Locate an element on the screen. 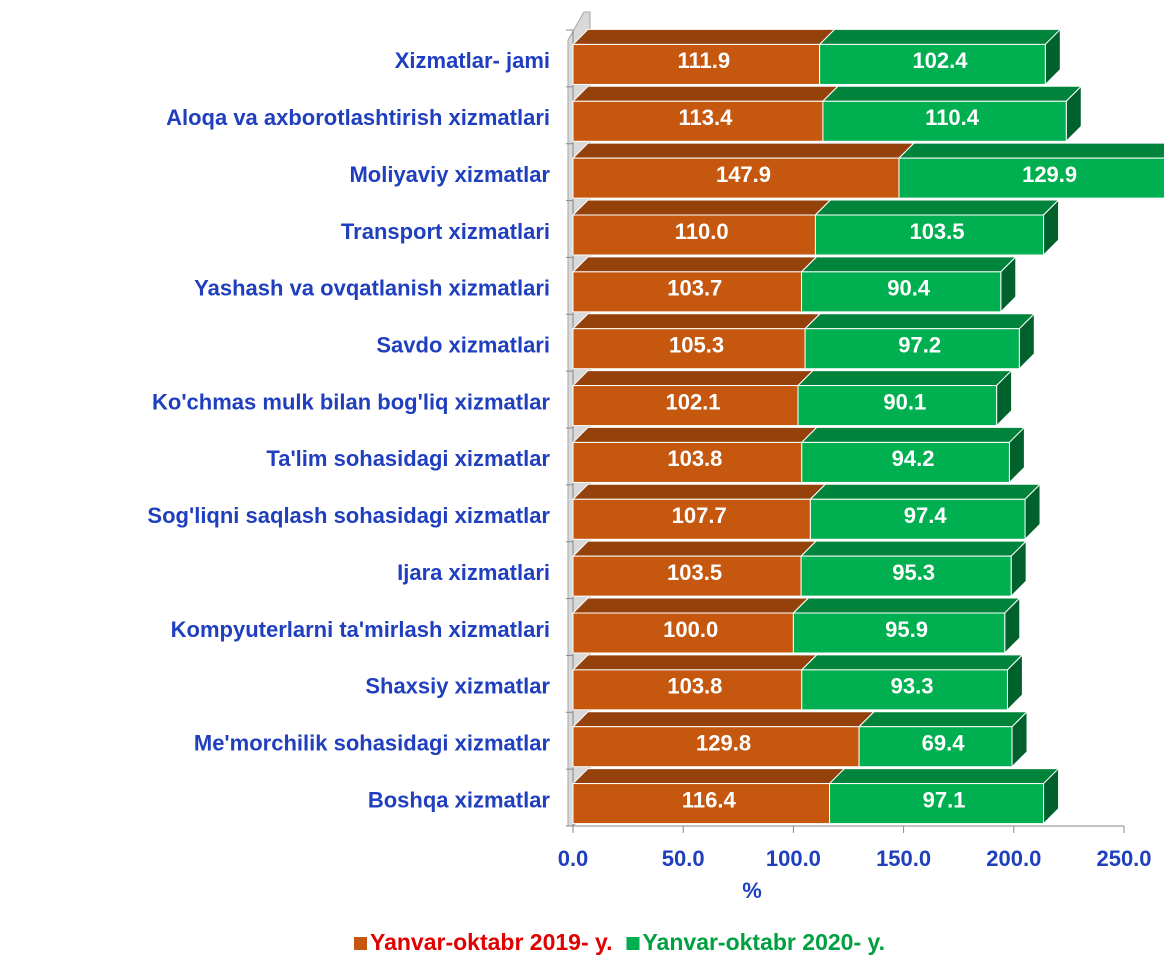 The image size is (1164, 960). y-tick-label: Yashash va ovqatlanish xizmatlari is located at coordinates (372, 288).